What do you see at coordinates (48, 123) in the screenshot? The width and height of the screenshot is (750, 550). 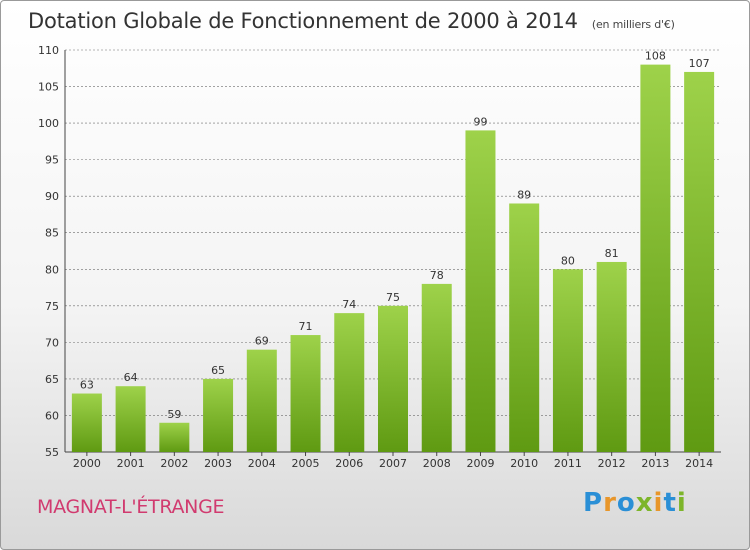 I see `y-tick-label: 100` at bounding box center [48, 123].